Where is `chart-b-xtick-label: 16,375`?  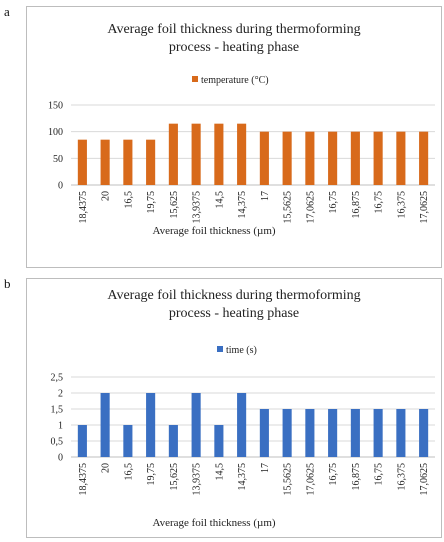
chart-b-xtick-label: 16,375 is located at coordinates (401, 477).